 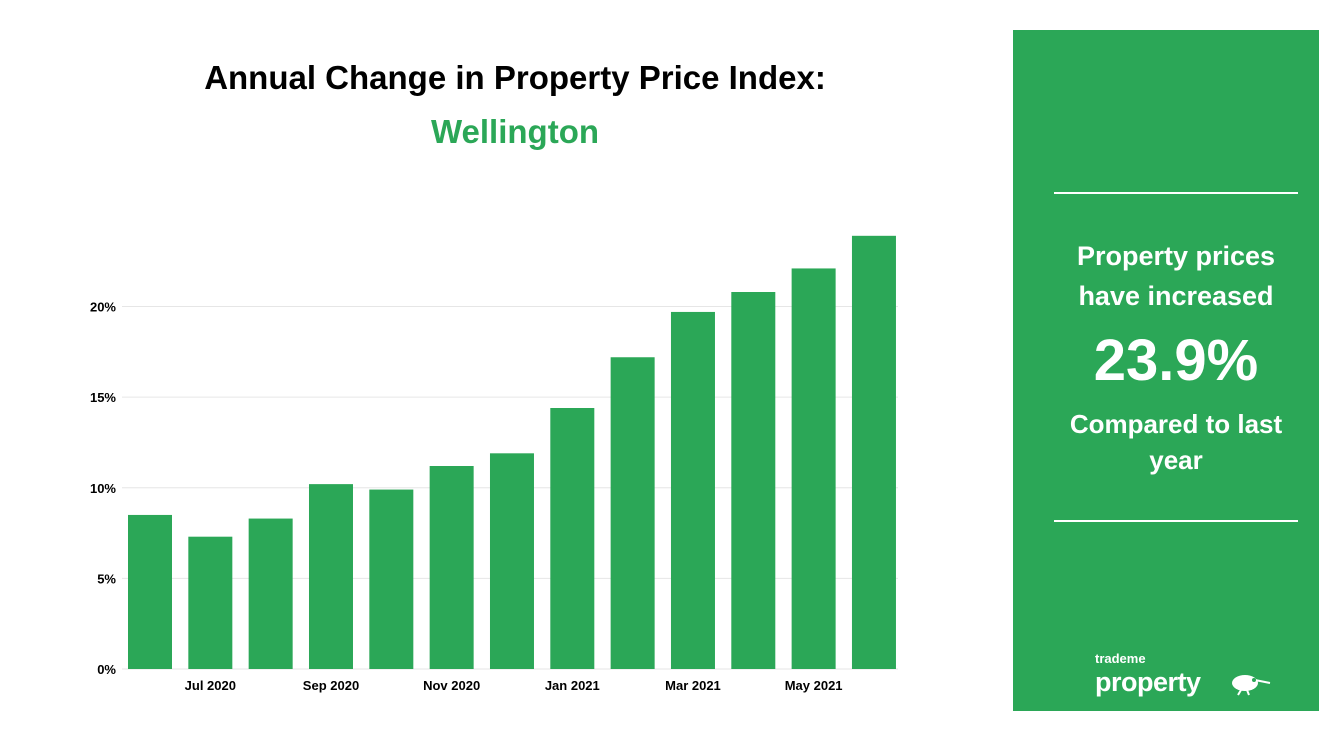 What do you see at coordinates (814, 685) in the screenshot?
I see `x-tick-label: May 2021` at bounding box center [814, 685].